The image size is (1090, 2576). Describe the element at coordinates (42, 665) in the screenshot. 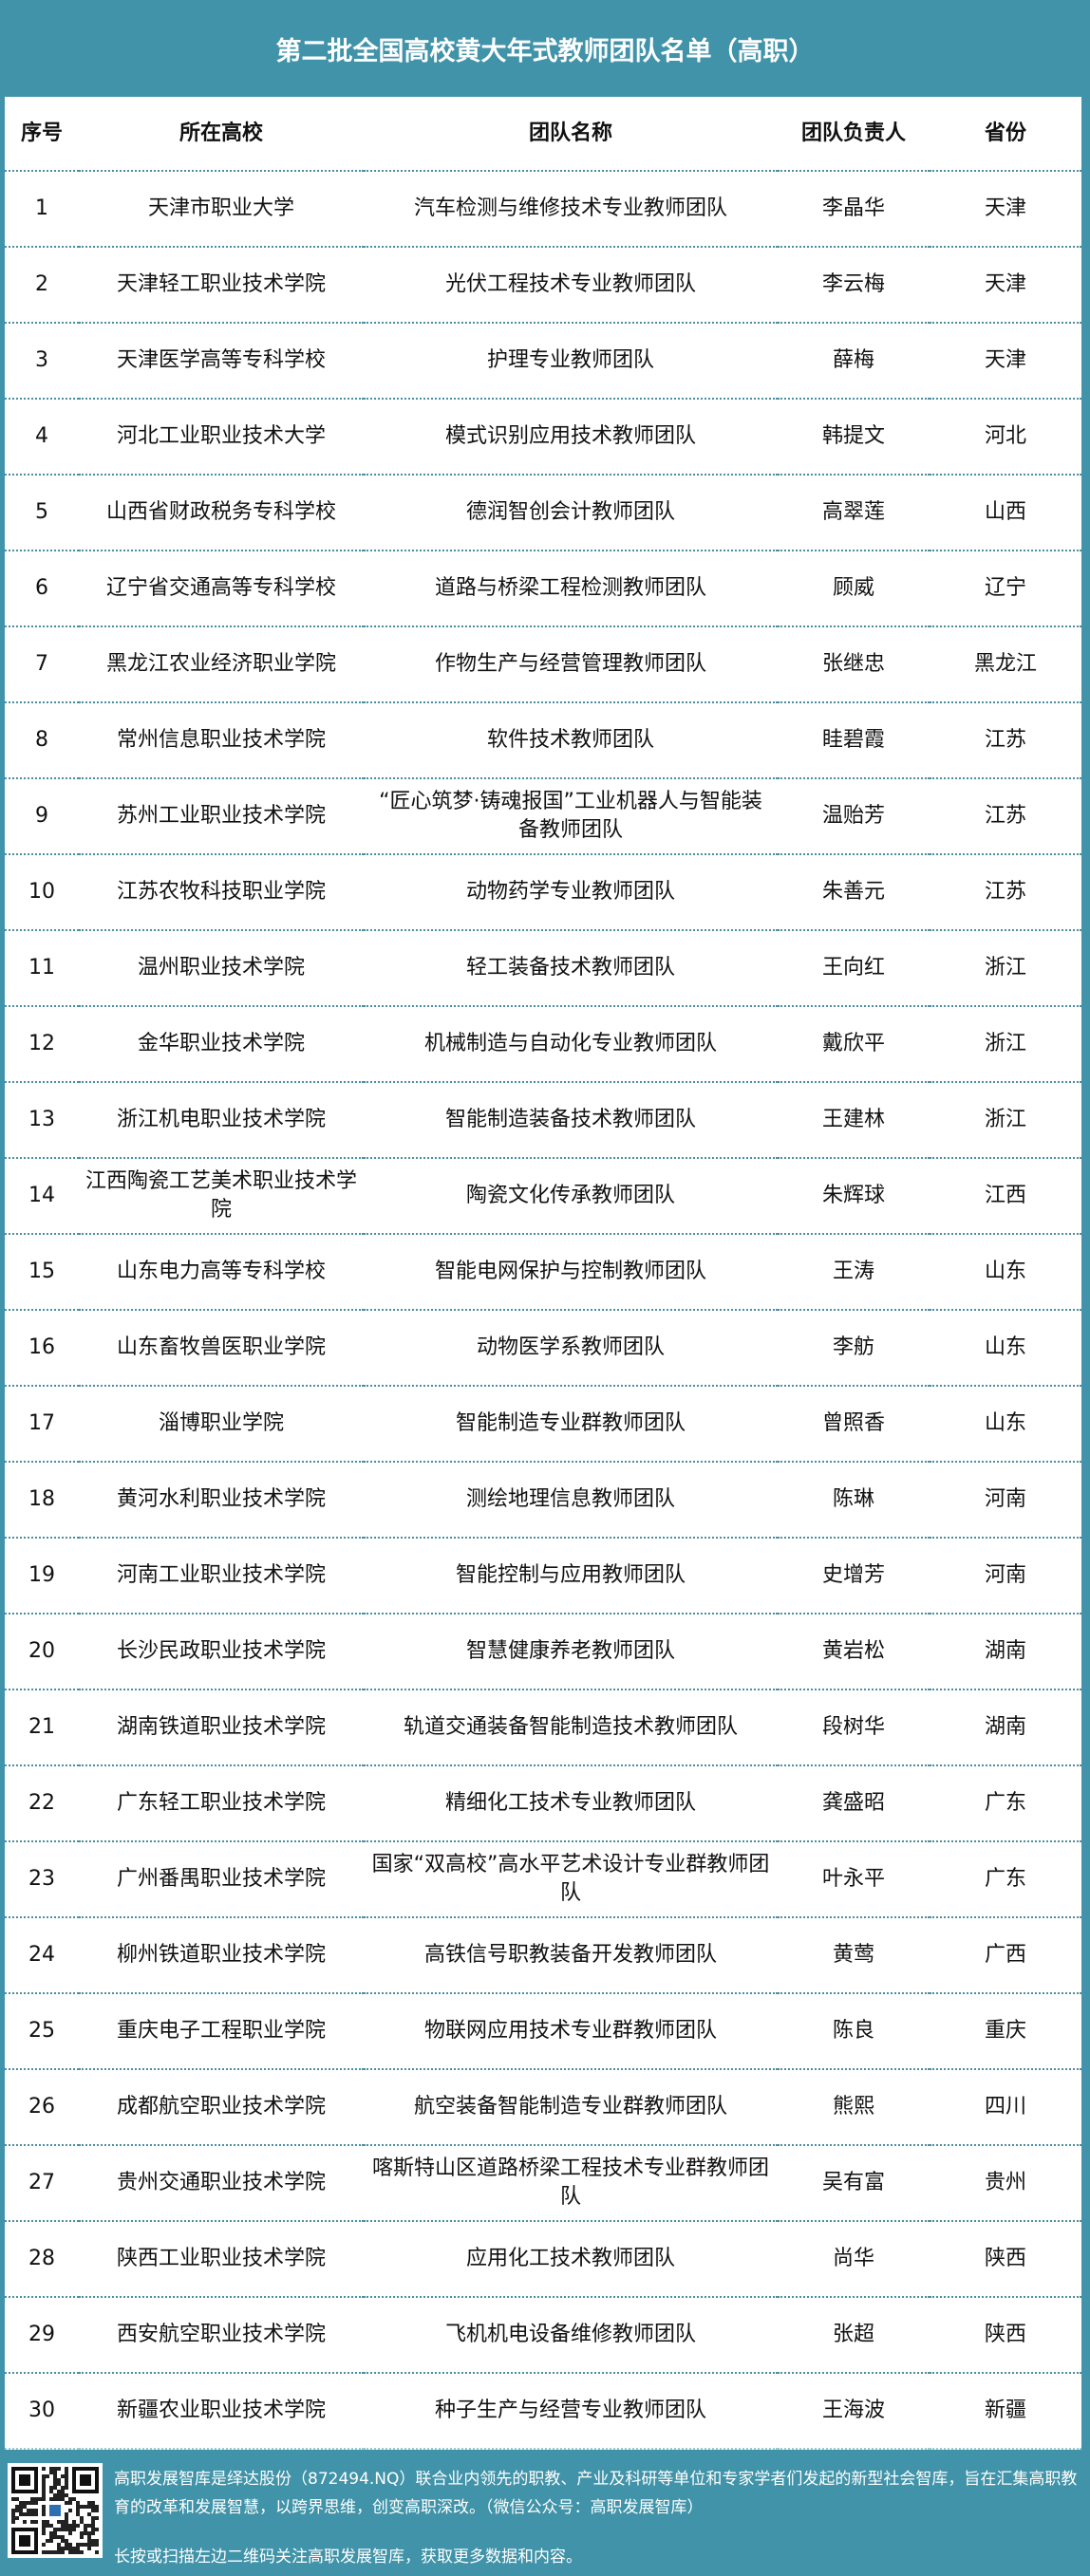

I see `cell-seq: 7` at that location.